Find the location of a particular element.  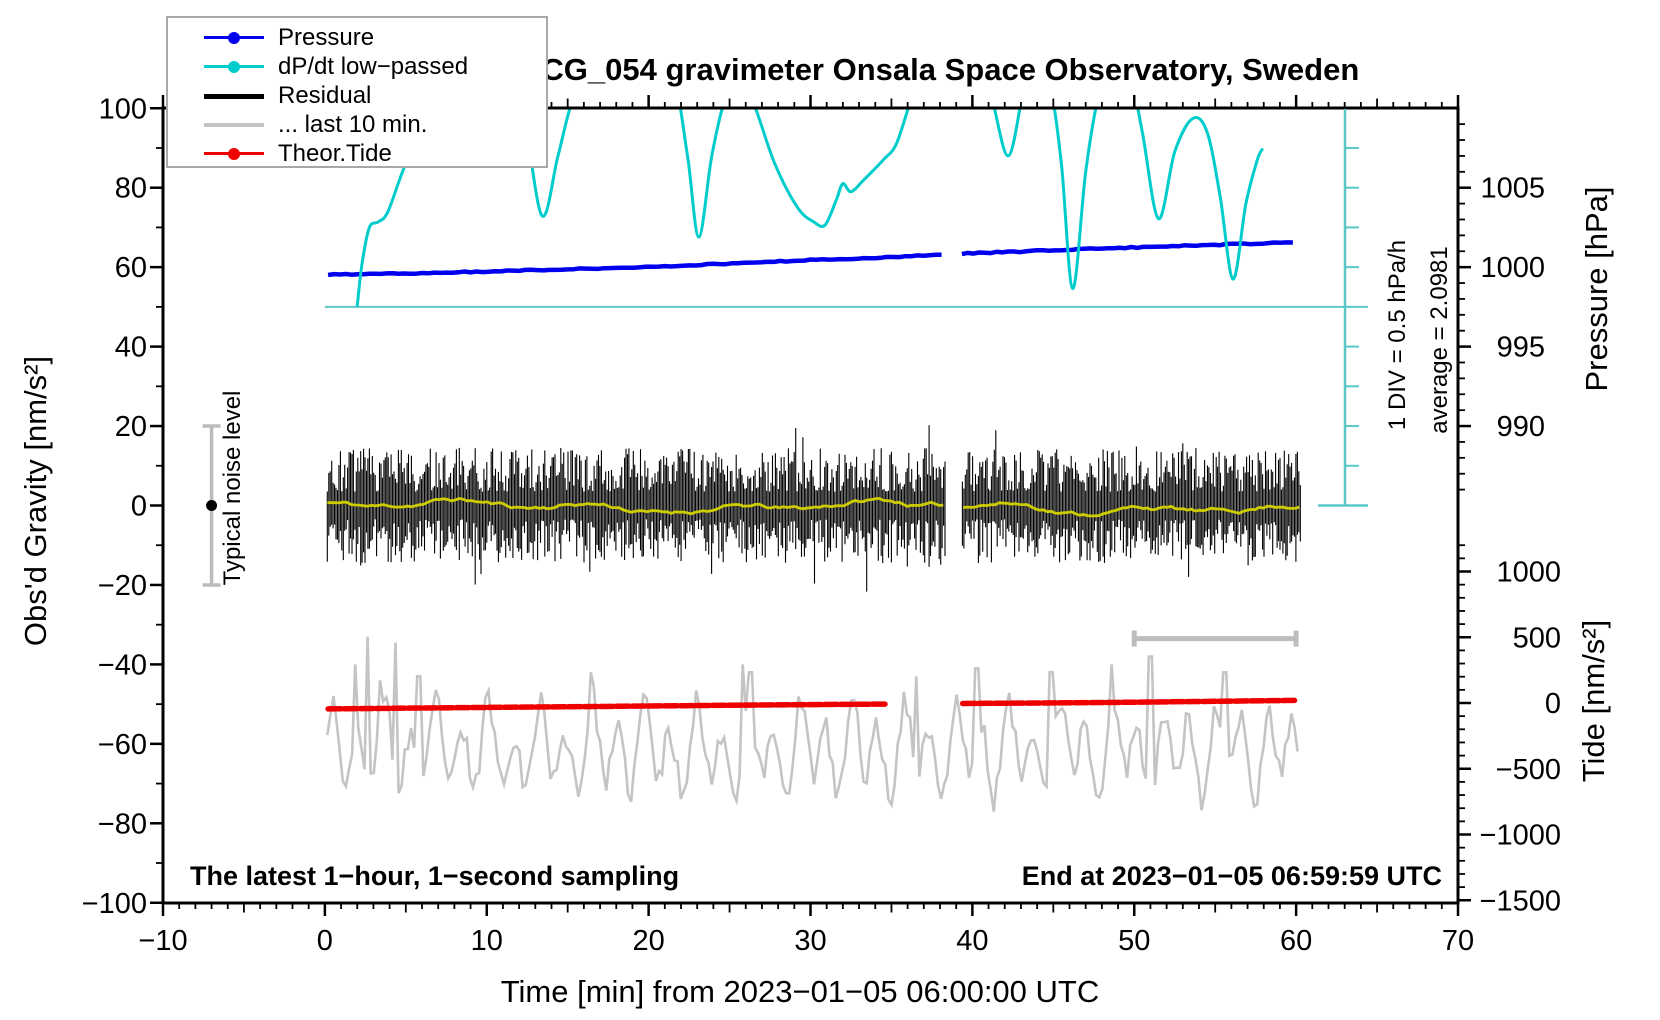

pressure-axis-tick-labels: 990 995 1000 1005 is located at coordinates (1512, 308).